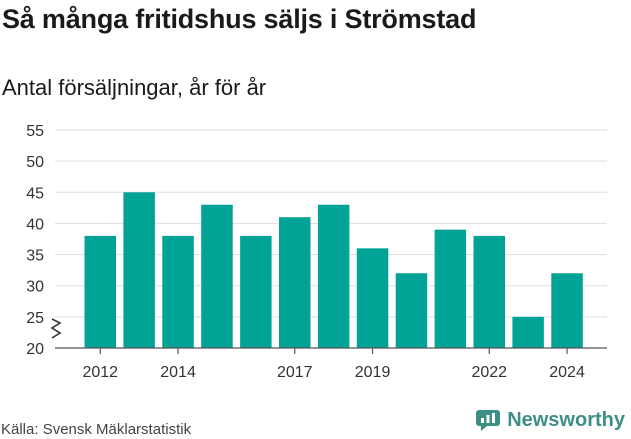 This screenshot has height=439, width=631. Describe the element at coordinates (295, 372) in the screenshot. I see `x-tick-label: 2017` at that location.